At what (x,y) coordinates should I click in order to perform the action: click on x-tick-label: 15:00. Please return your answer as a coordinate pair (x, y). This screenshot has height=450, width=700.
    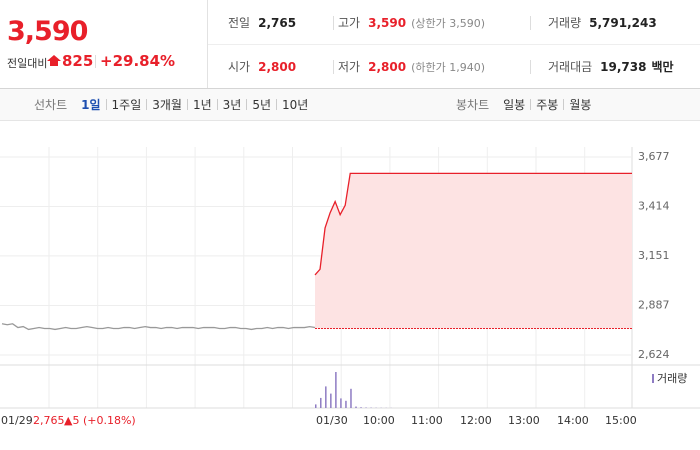
    Looking at the image, I should click on (621, 420).